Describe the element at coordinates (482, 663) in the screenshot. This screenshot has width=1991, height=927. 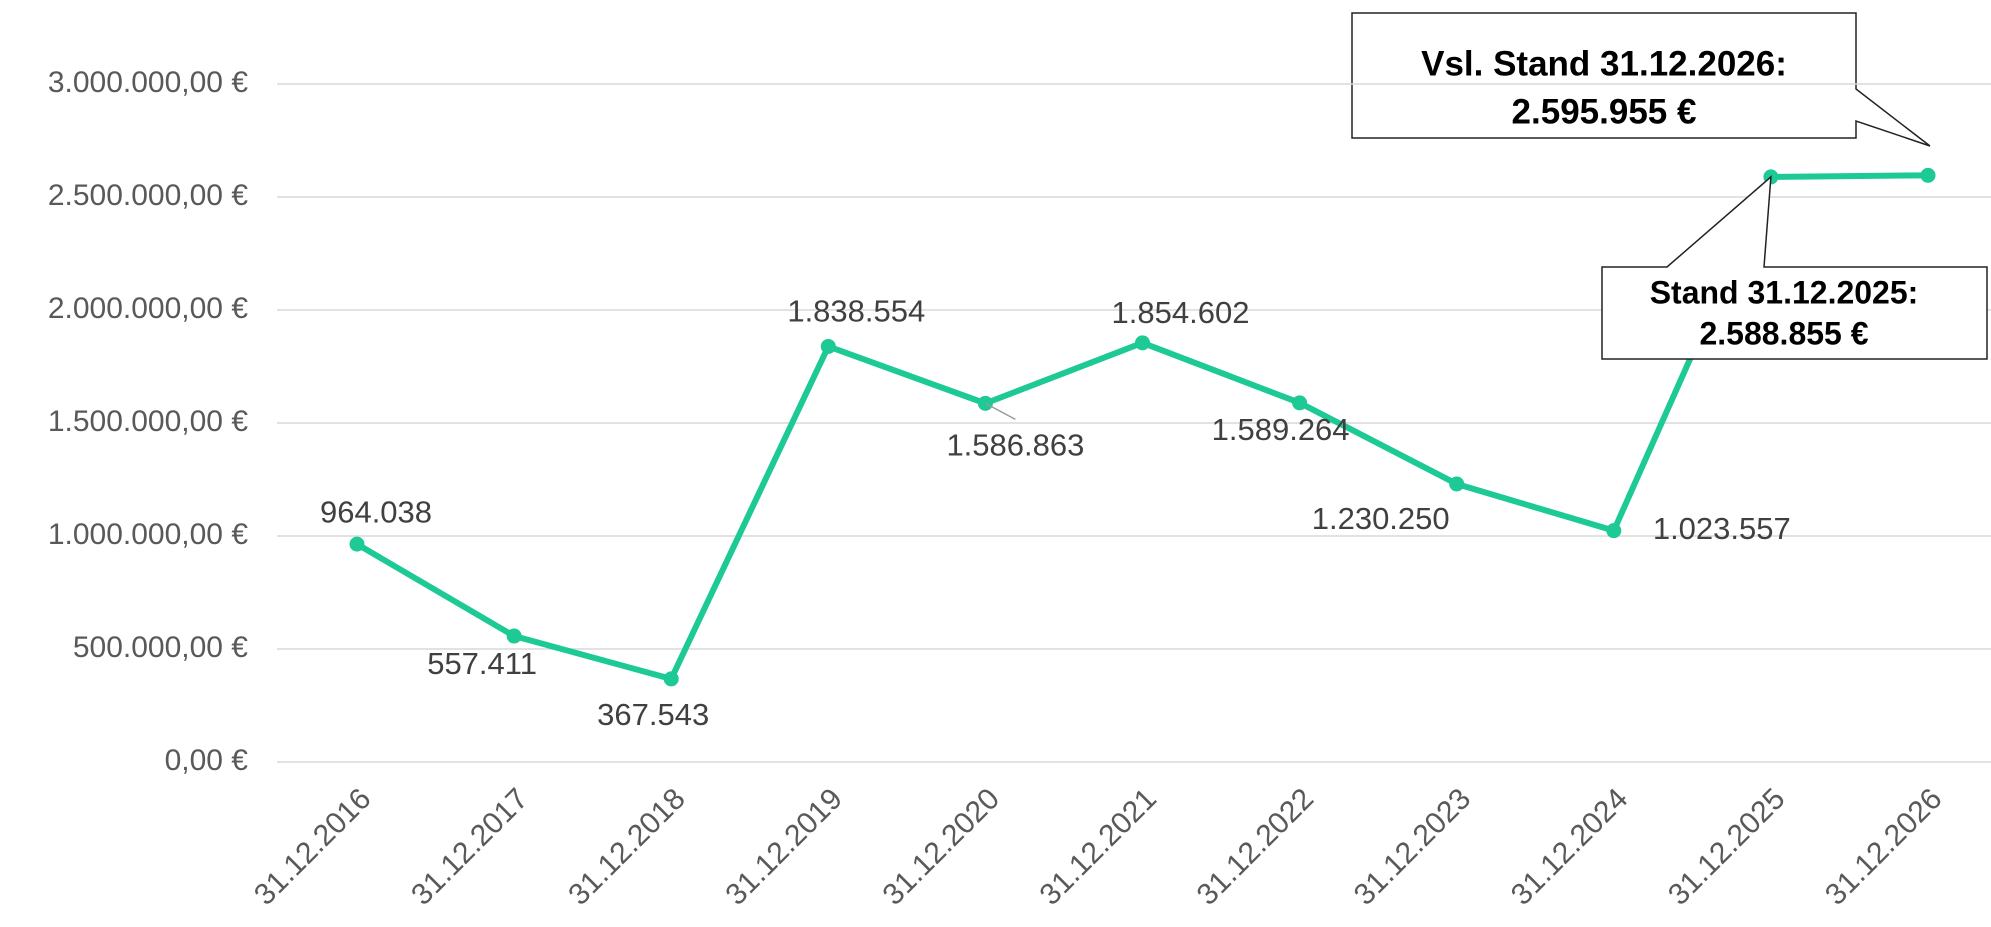
I see `data-label: 557.411` at that location.